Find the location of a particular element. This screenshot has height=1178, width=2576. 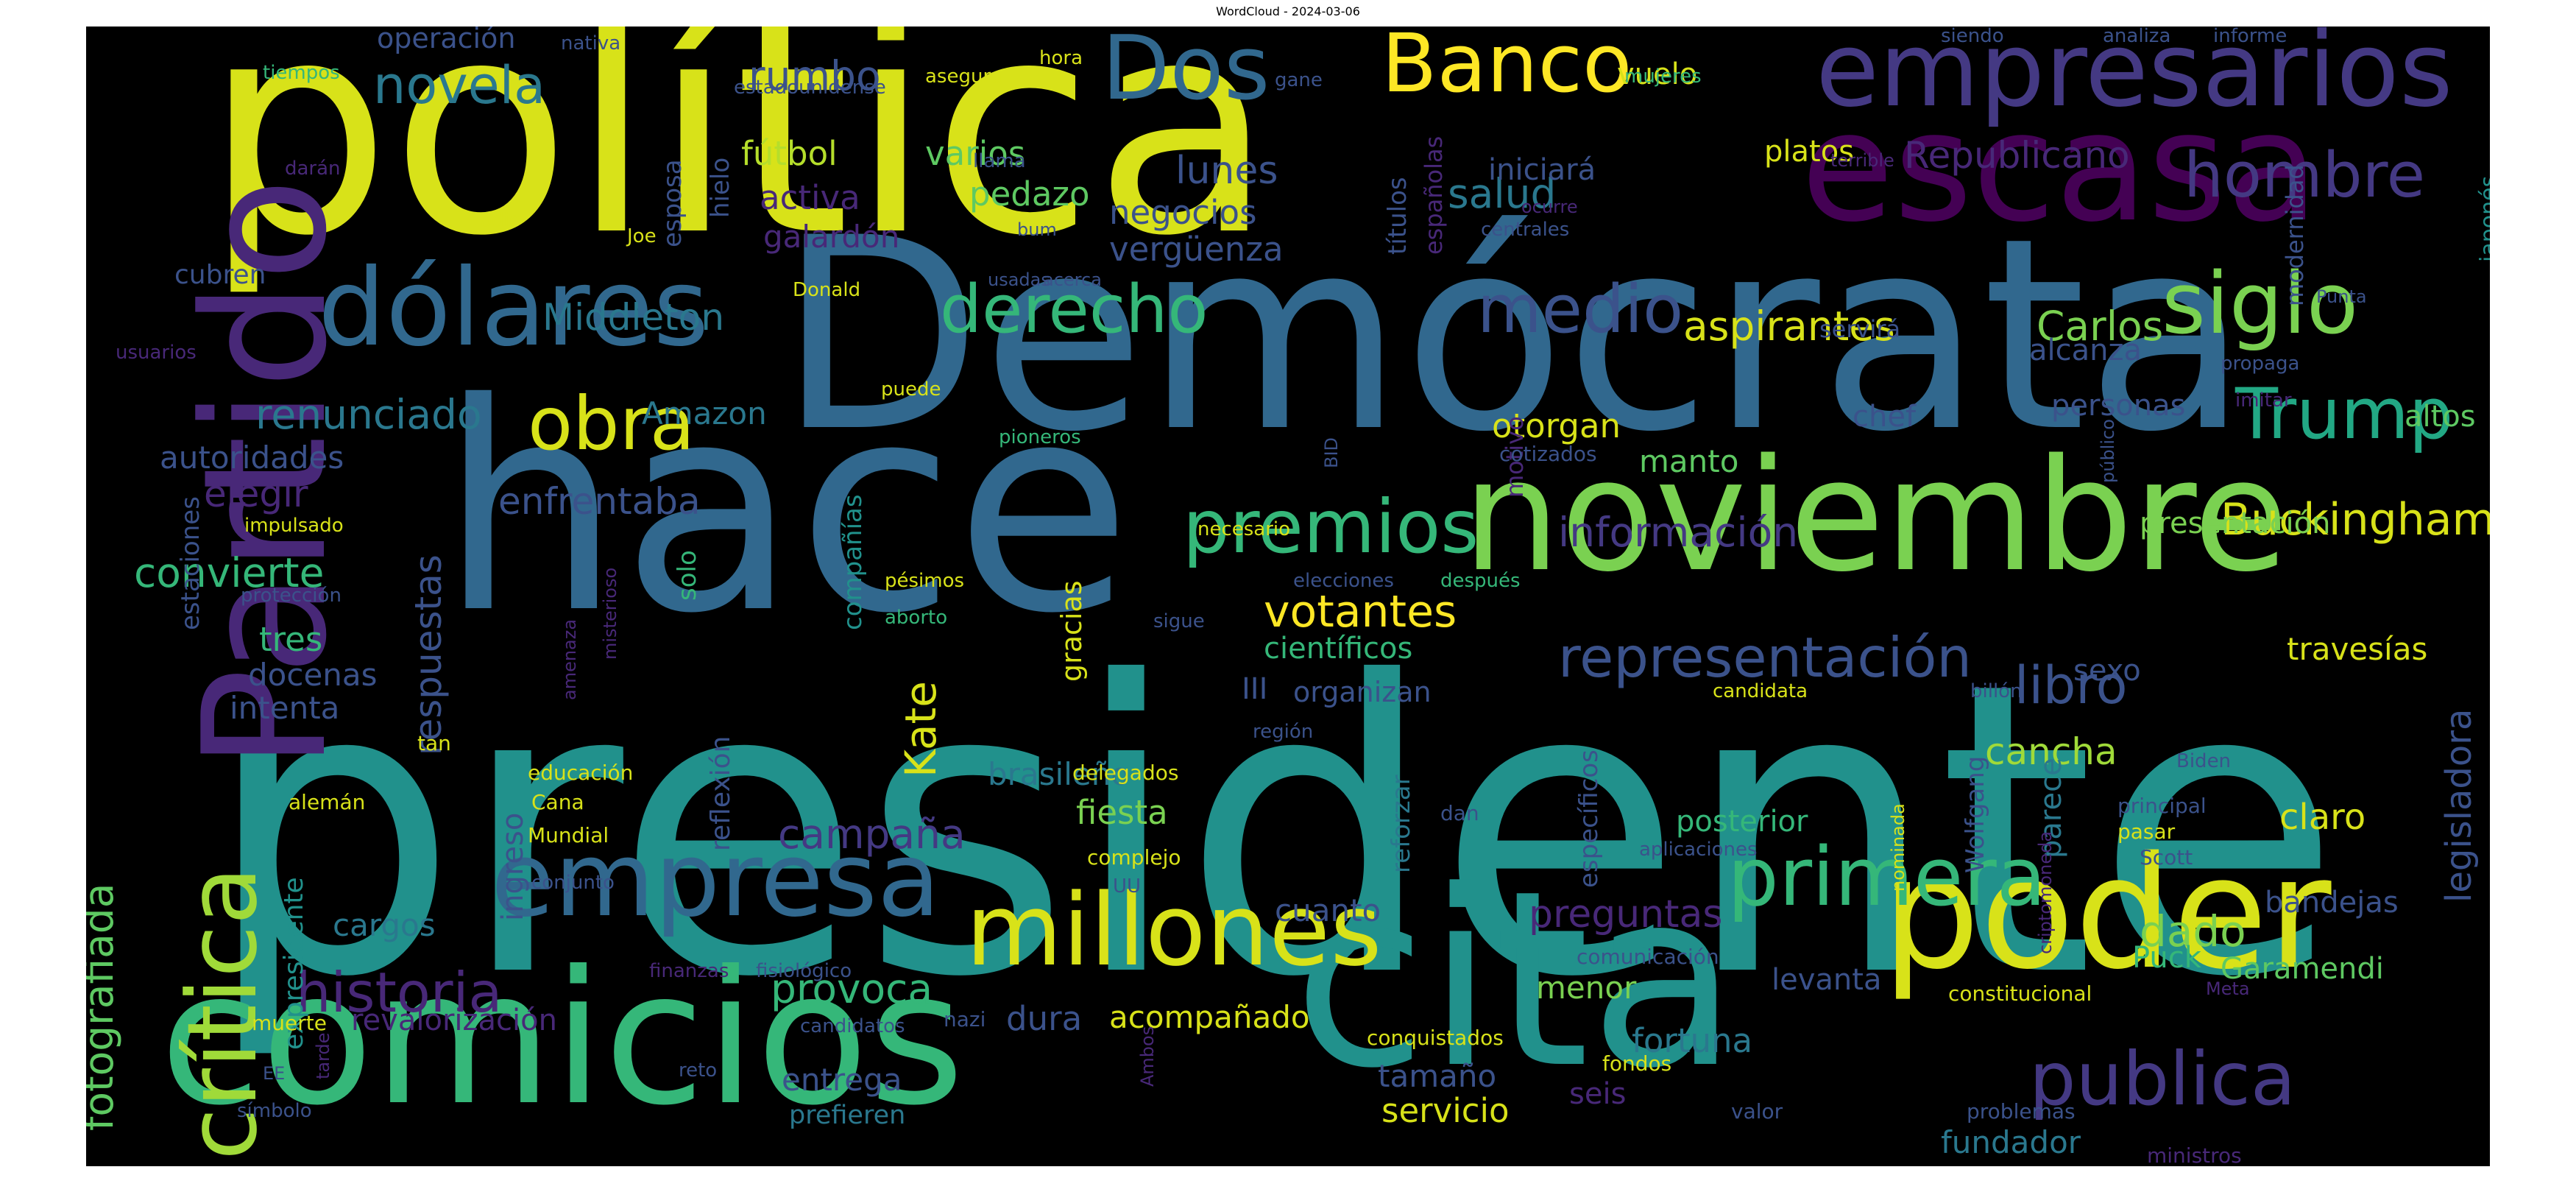

word-100: III is located at coordinates (1255, 689).